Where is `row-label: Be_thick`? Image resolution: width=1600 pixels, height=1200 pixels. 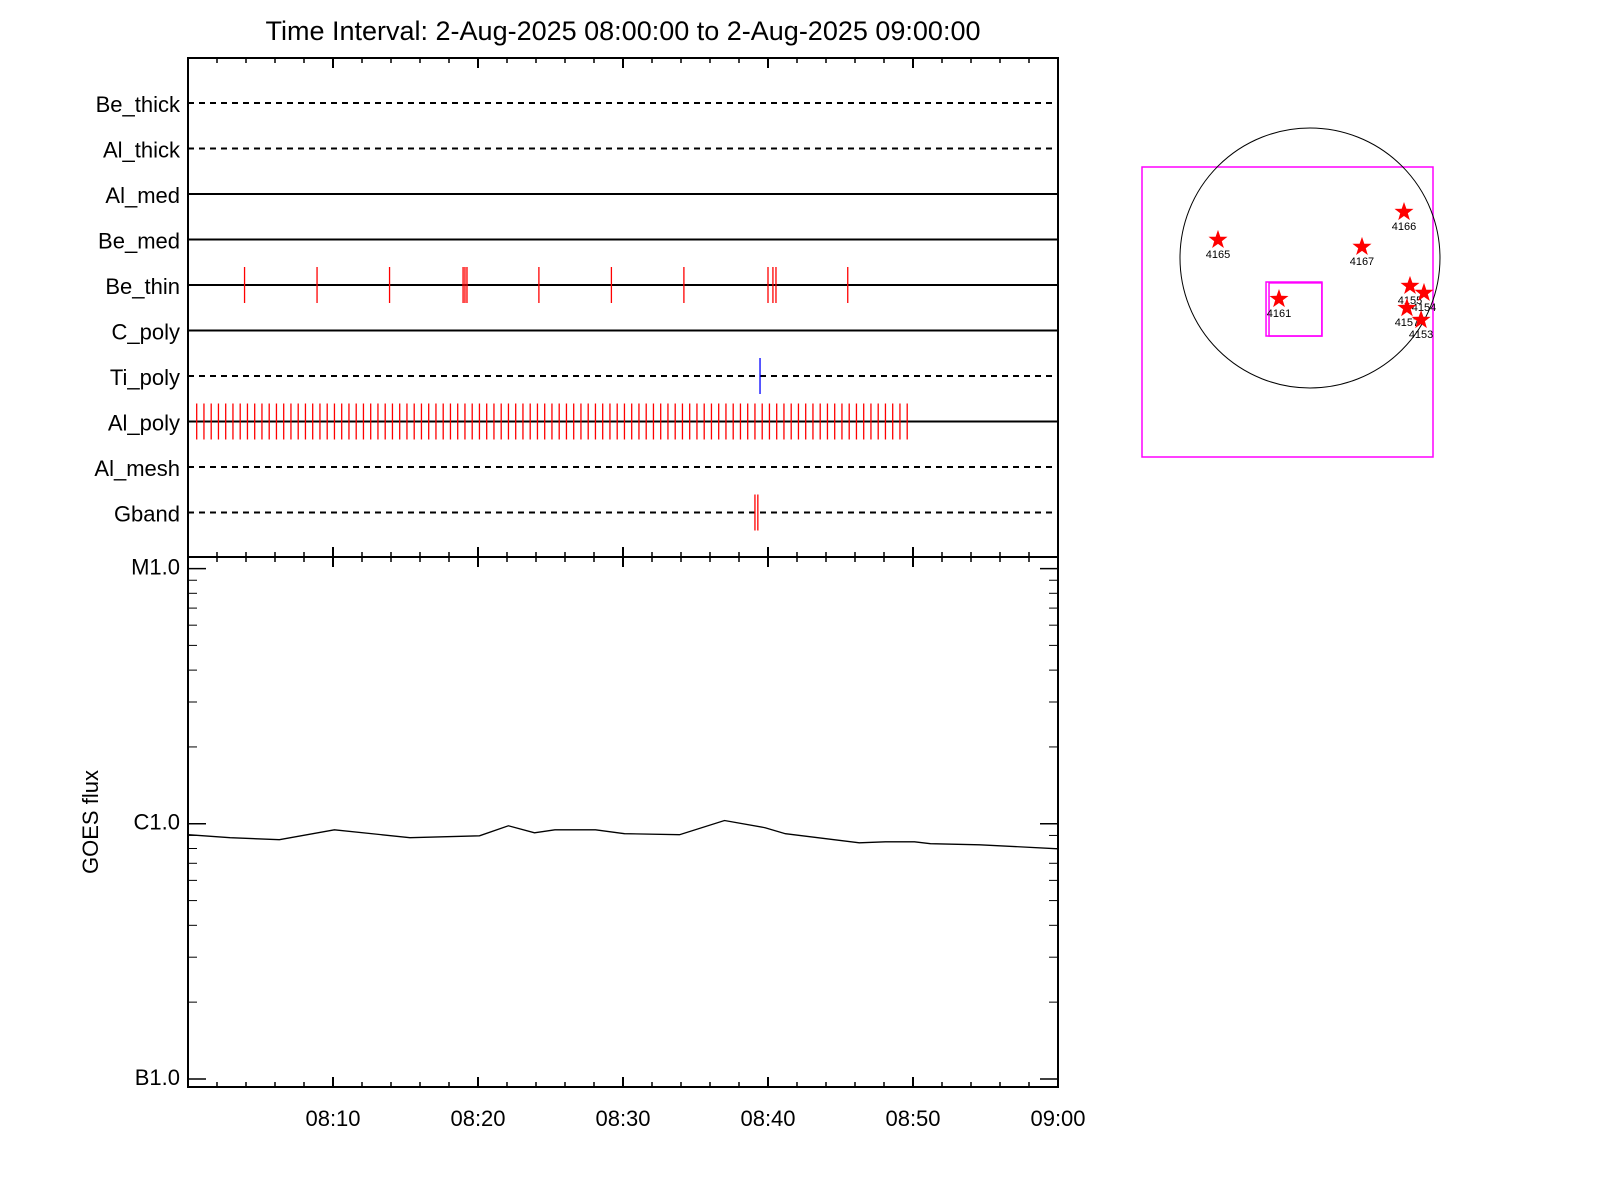 row-label: Be_thick is located at coordinates (138, 104).